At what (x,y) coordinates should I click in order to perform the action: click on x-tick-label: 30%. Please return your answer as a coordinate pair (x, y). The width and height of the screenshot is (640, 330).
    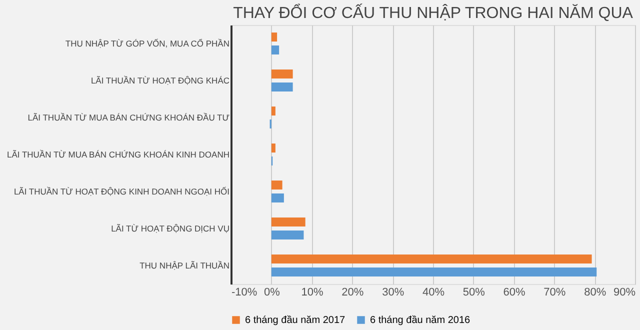
    Looking at the image, I should click on (393, 292).